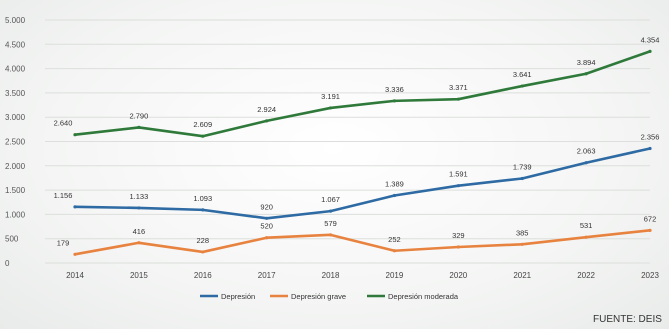 This screenshot has height=329, width=669. I want to click on x-tick-label: 2014, so click(75, 275).